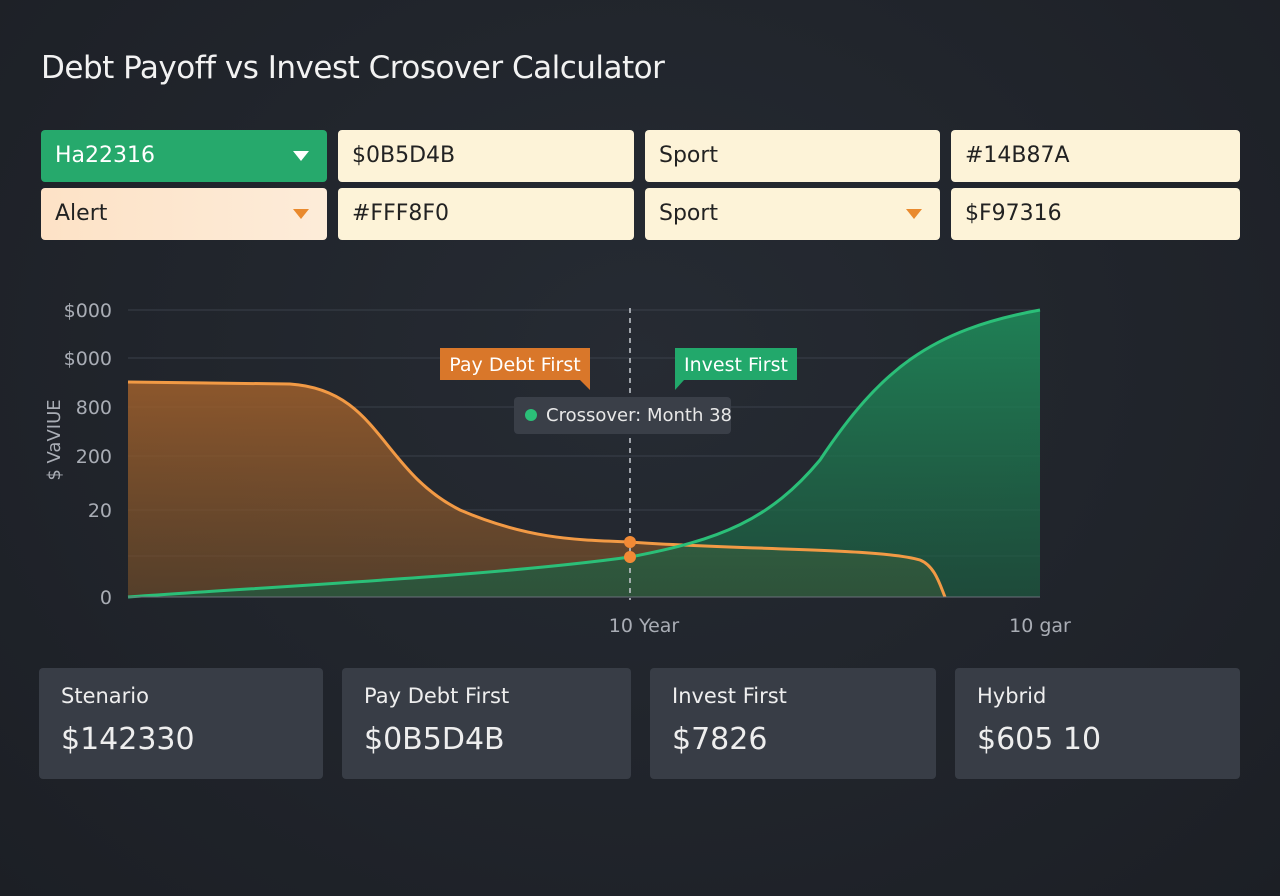  I want to click on callout-text: Invest First, so click(736, 365).